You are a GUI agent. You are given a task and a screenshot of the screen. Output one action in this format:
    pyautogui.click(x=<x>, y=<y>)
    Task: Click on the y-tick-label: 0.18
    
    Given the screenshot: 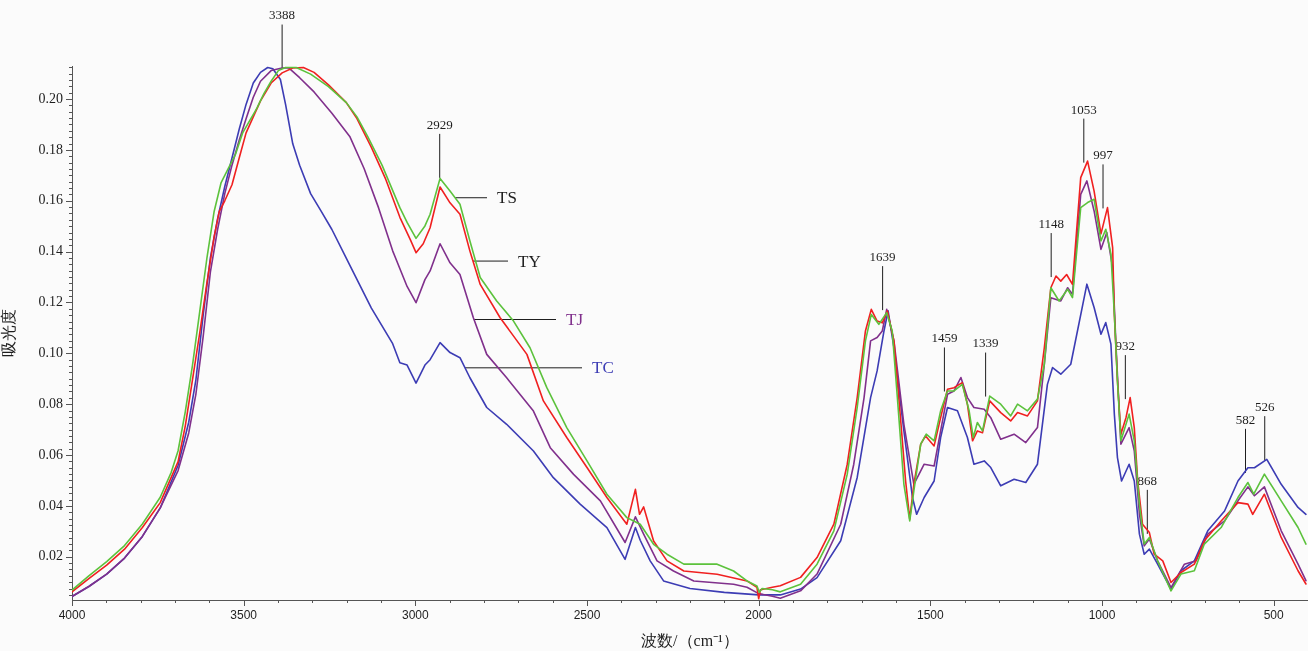 What is the action you would take?
    pyautogui.click(x=50, y=149)
    